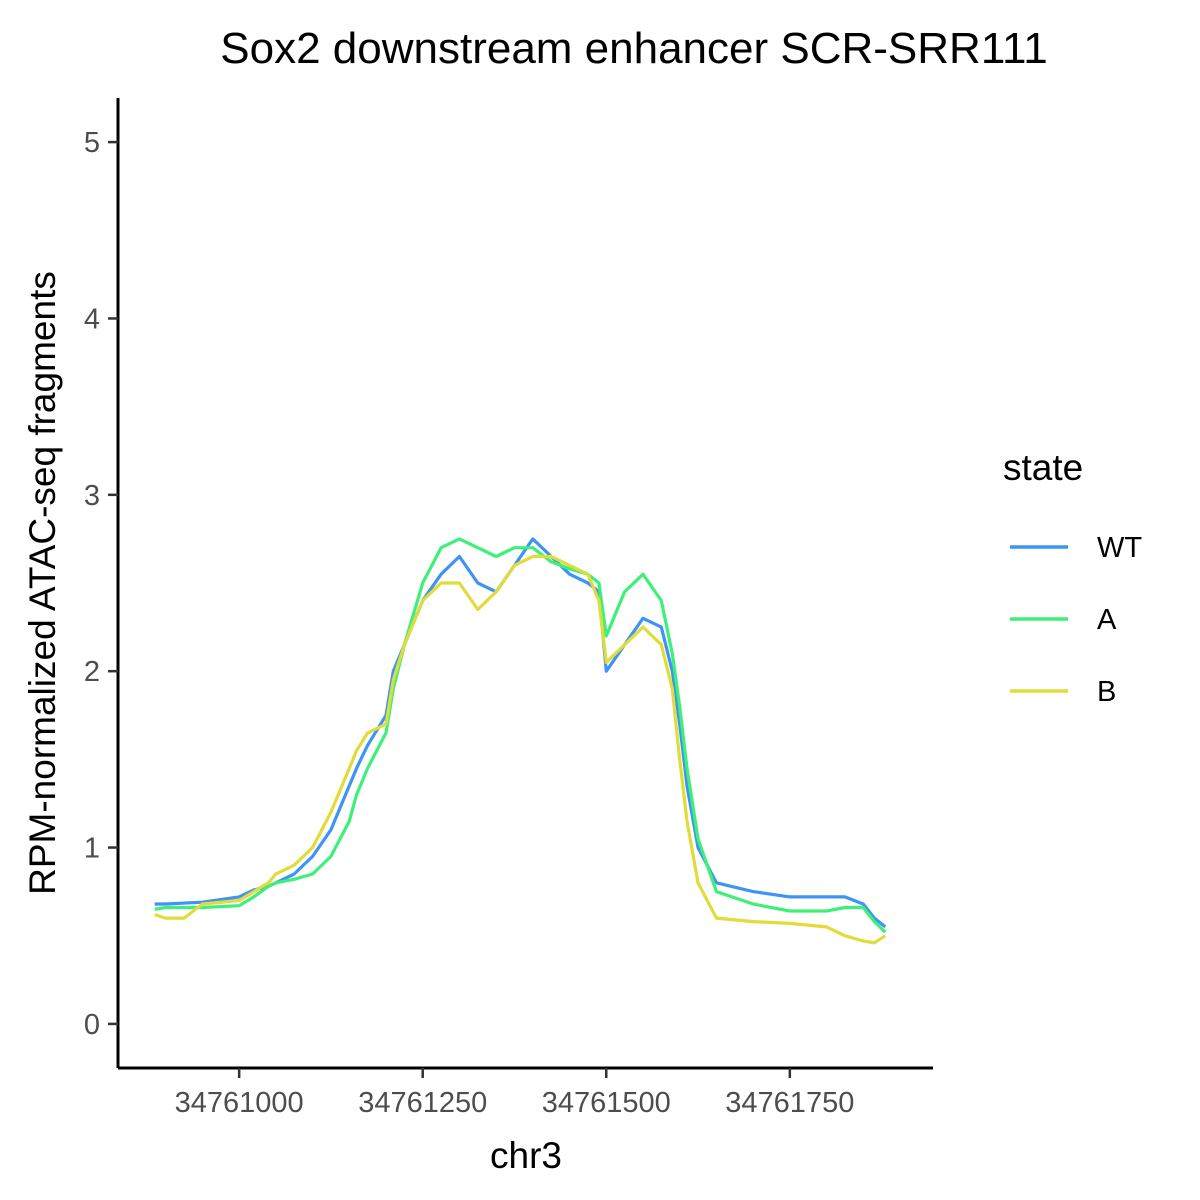  What do you see at coordinates (92, 143) in the screenshot?
I see `y-tick-label: 5` at bounding box center [92, 143].